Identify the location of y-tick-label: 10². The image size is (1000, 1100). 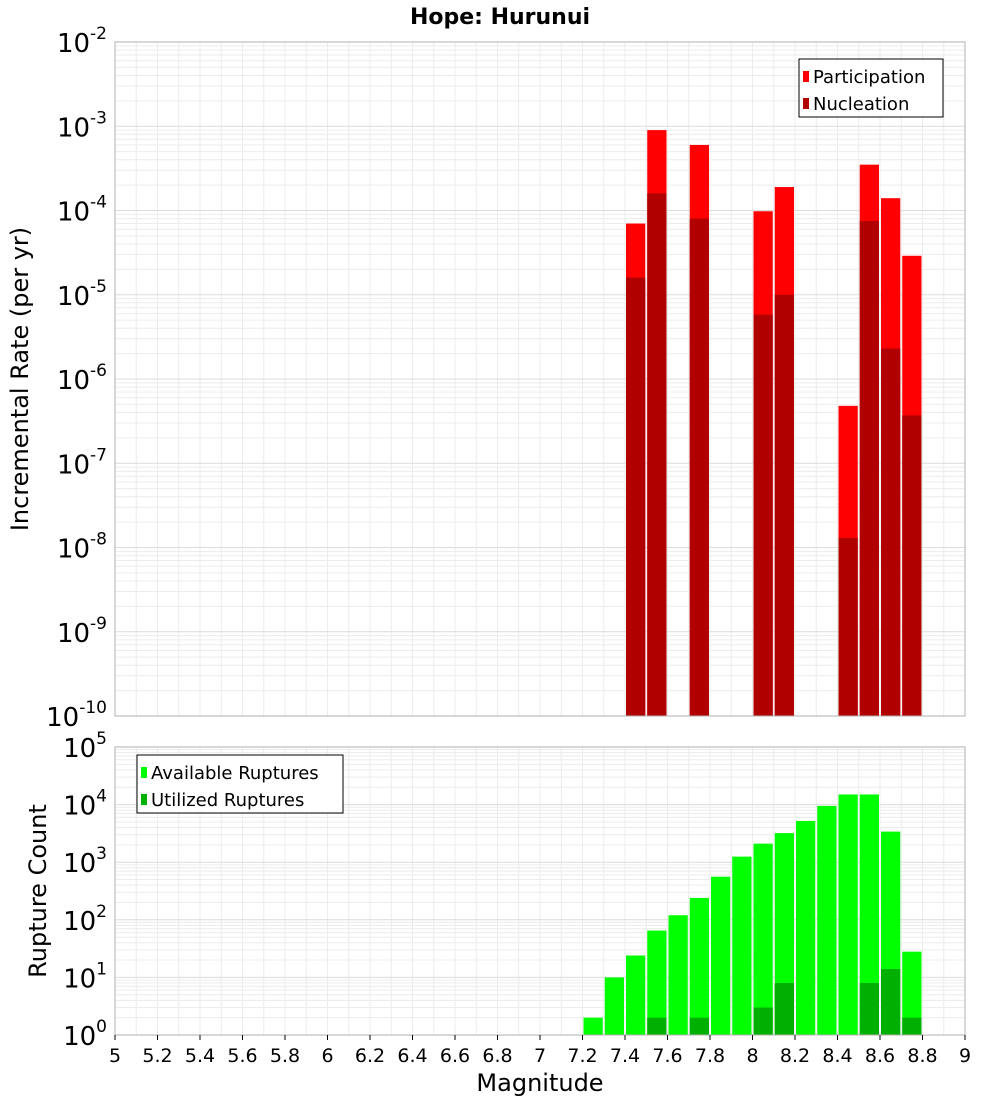
(85, 919).